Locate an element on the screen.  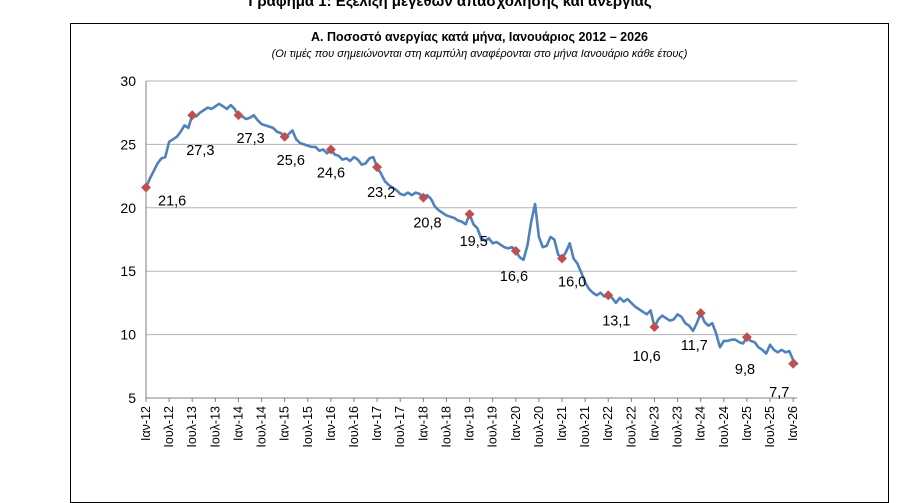
x-tick-label: Ιουλ-24 is located at coordinates (724, 427).